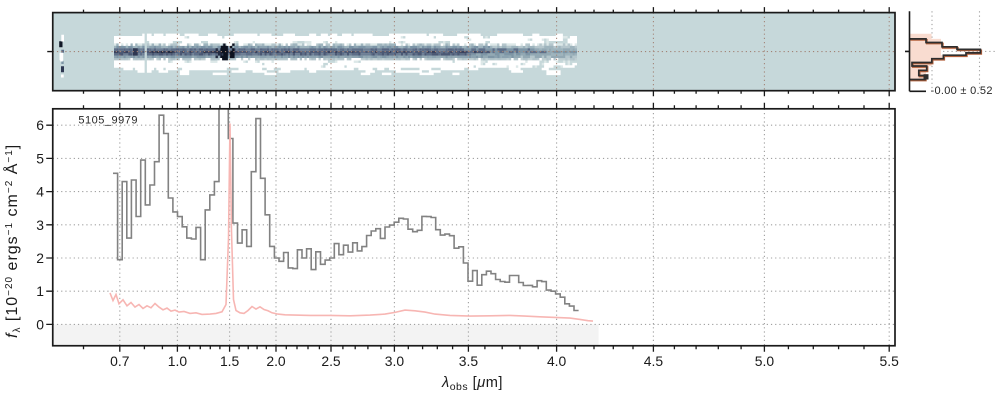  I want to click on svg-text: 3.0, so click(395, 361).